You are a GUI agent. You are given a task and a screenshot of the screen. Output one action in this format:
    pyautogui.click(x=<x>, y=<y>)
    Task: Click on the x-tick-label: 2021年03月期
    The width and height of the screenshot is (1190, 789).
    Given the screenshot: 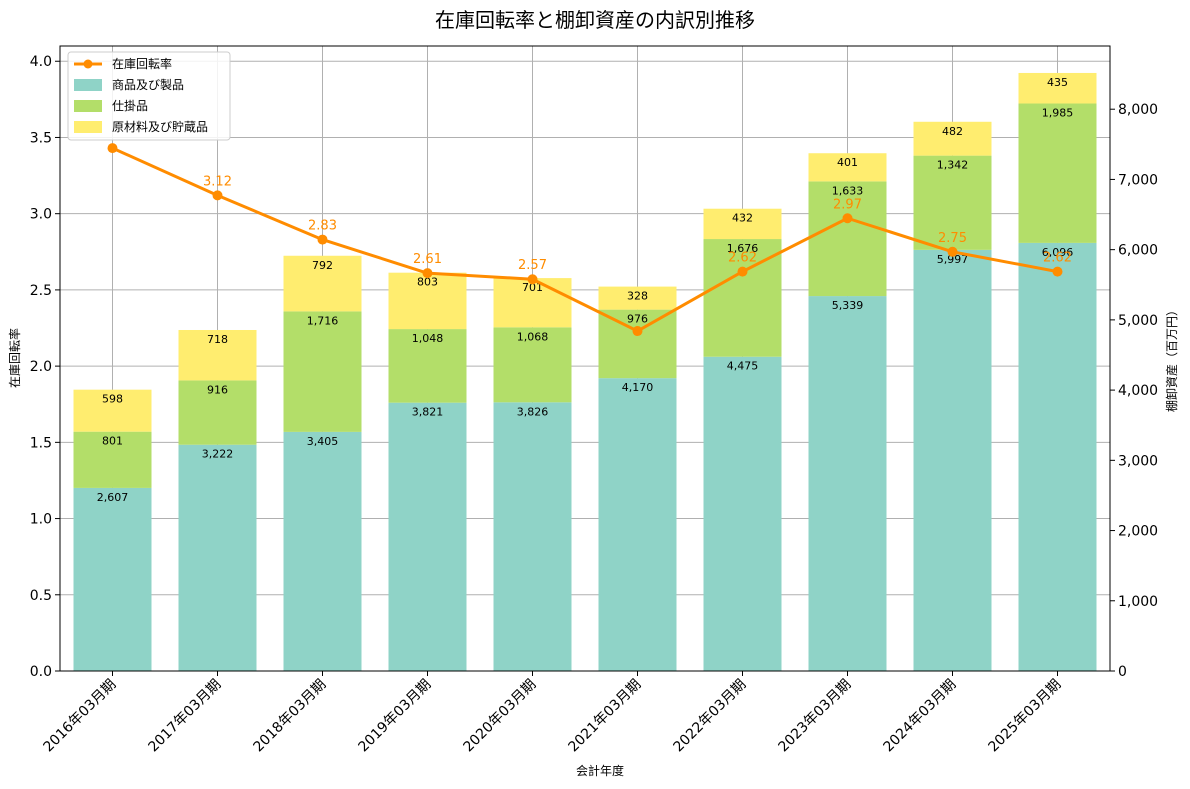 What is the action you would take?
    pyautogui.click(x=605, y=716)
    